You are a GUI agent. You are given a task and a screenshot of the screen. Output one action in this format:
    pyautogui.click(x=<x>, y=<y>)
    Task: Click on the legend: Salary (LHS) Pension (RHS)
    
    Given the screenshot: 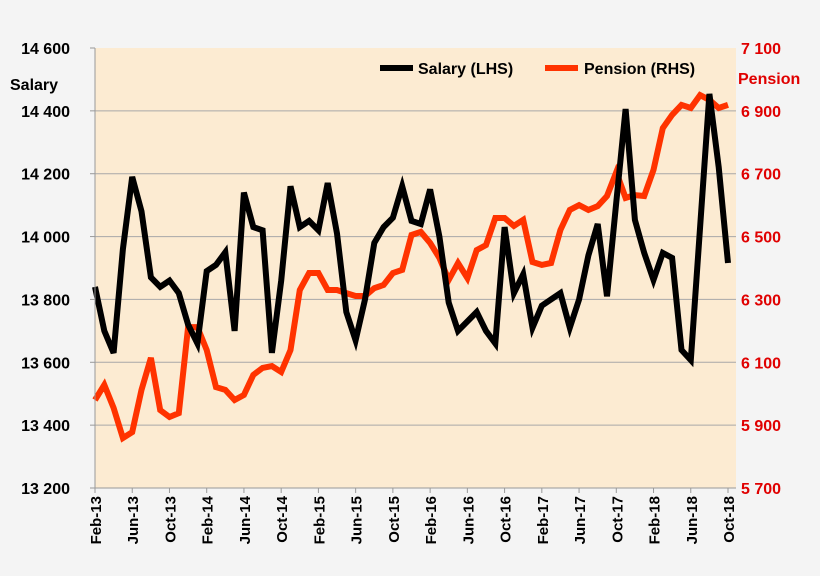 What is the action you would take?
    pyautogui.click(x=537, y=69)
    